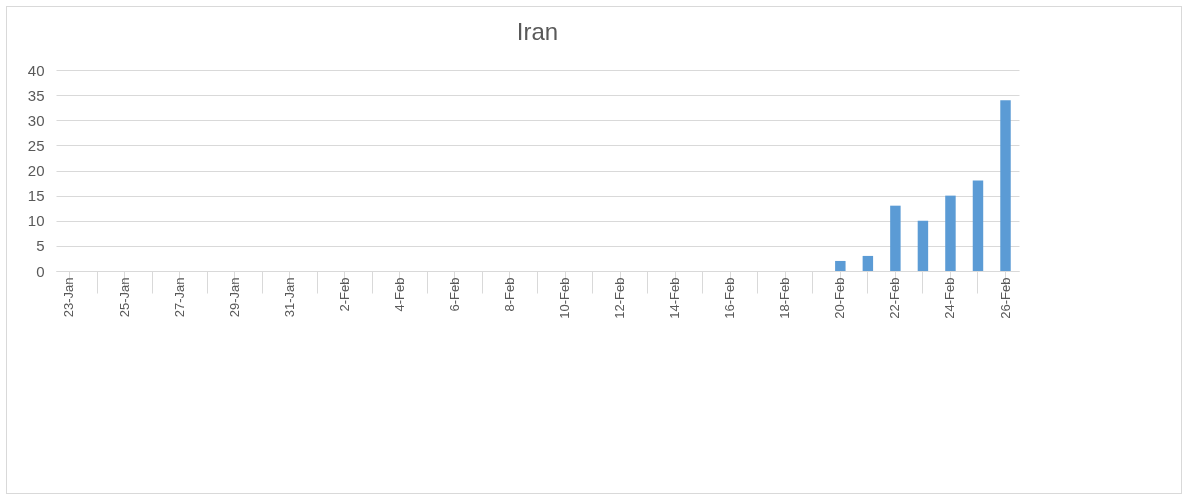 The image size is (1192, 504). I want to click on x-tick-label: 31-Jan, so click(289, 297).